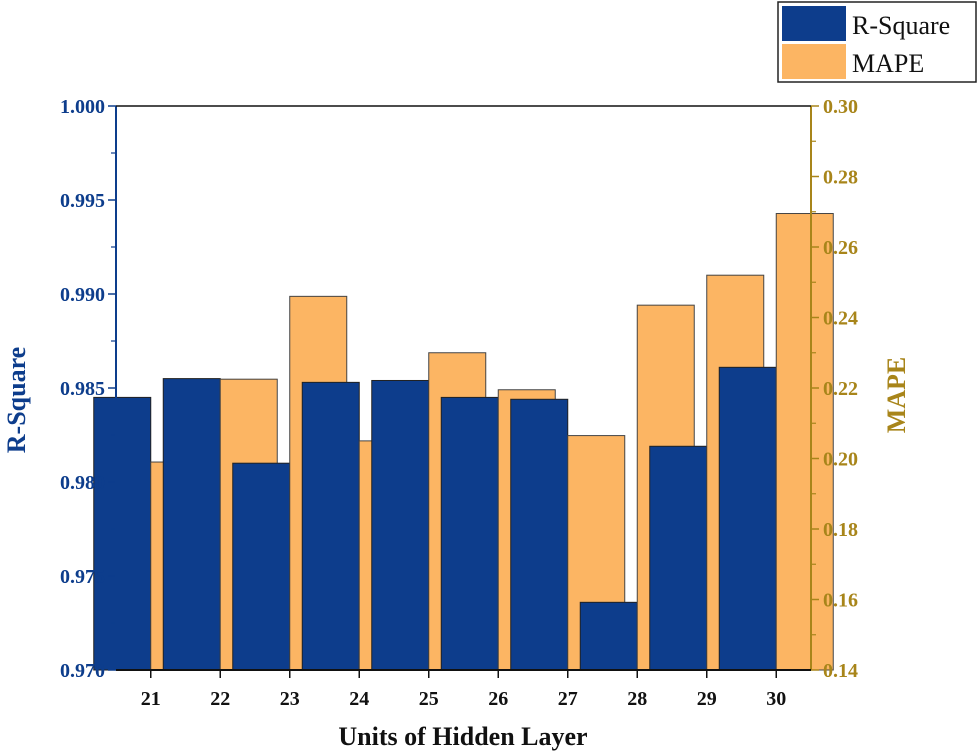  What do you see at coordinates (498, 699) in the screenshot?
I see `x-tick-label: 26` at bounding box center [498, 699].